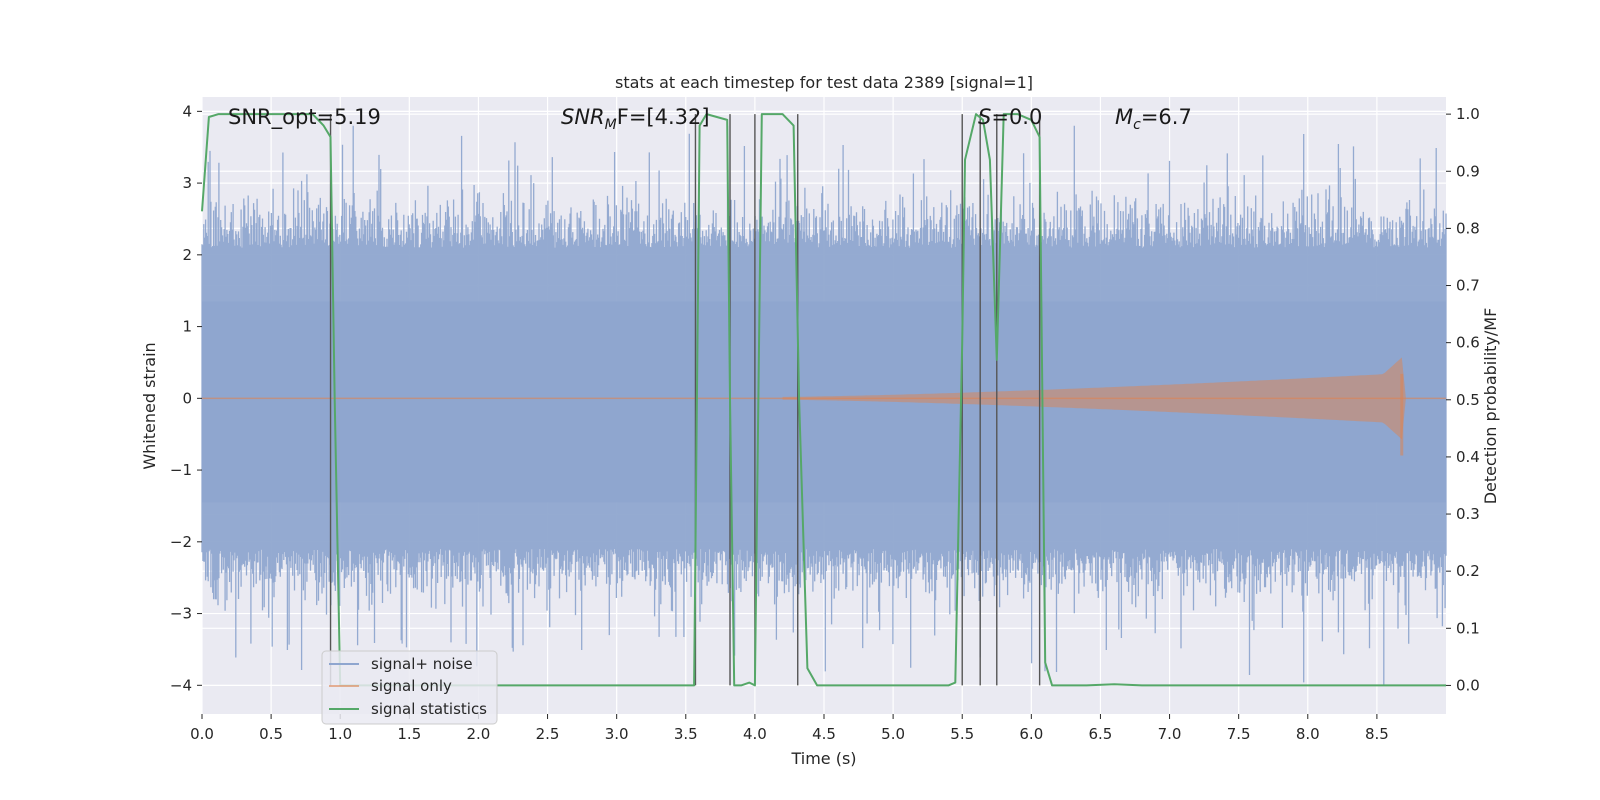  Describe the element at coordinates (1468, 286) in the screenshot. I see `y-right-tick-label: 0.7` at that location.